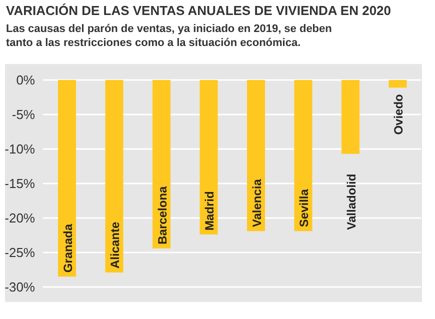 This screenshot has width=435, height=319. What do you see at coordinates (399, 114) in the screenshot?
I see `x-tick-label: Oviedo` at bounding box center [399, 114].